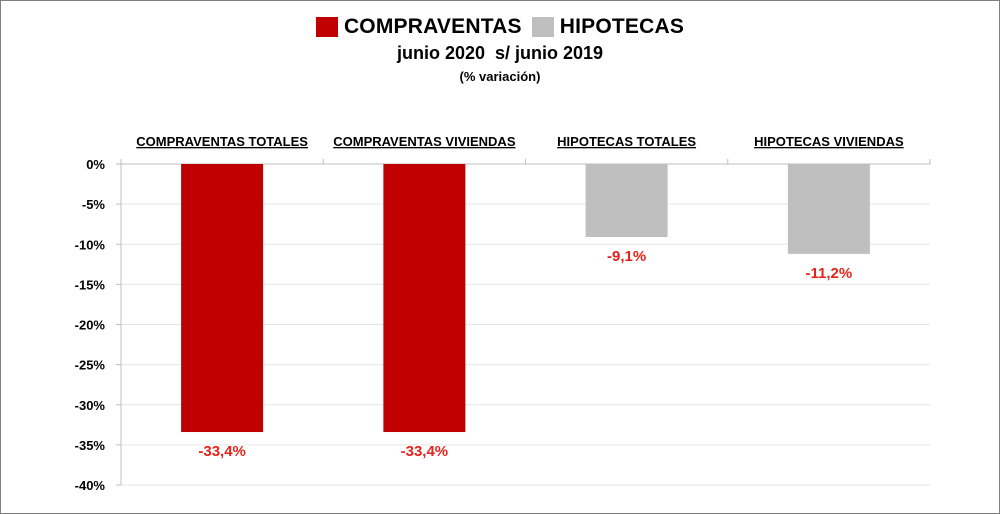  I want to click on category-label: HIPOTECAS TOTALES, so click(626, 141).